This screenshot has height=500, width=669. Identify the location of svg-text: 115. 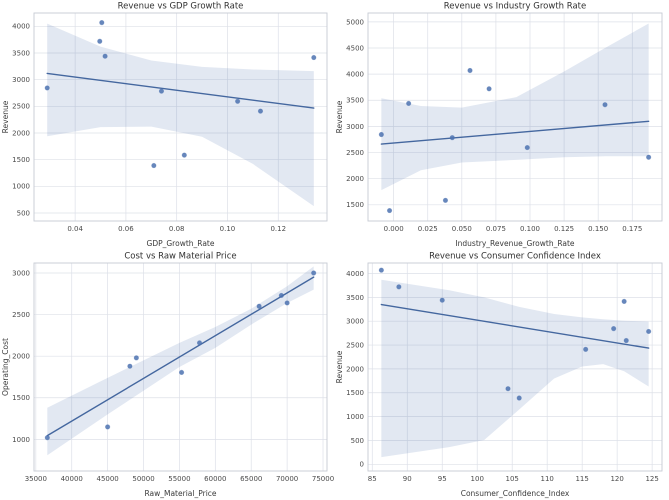
(581, 479).